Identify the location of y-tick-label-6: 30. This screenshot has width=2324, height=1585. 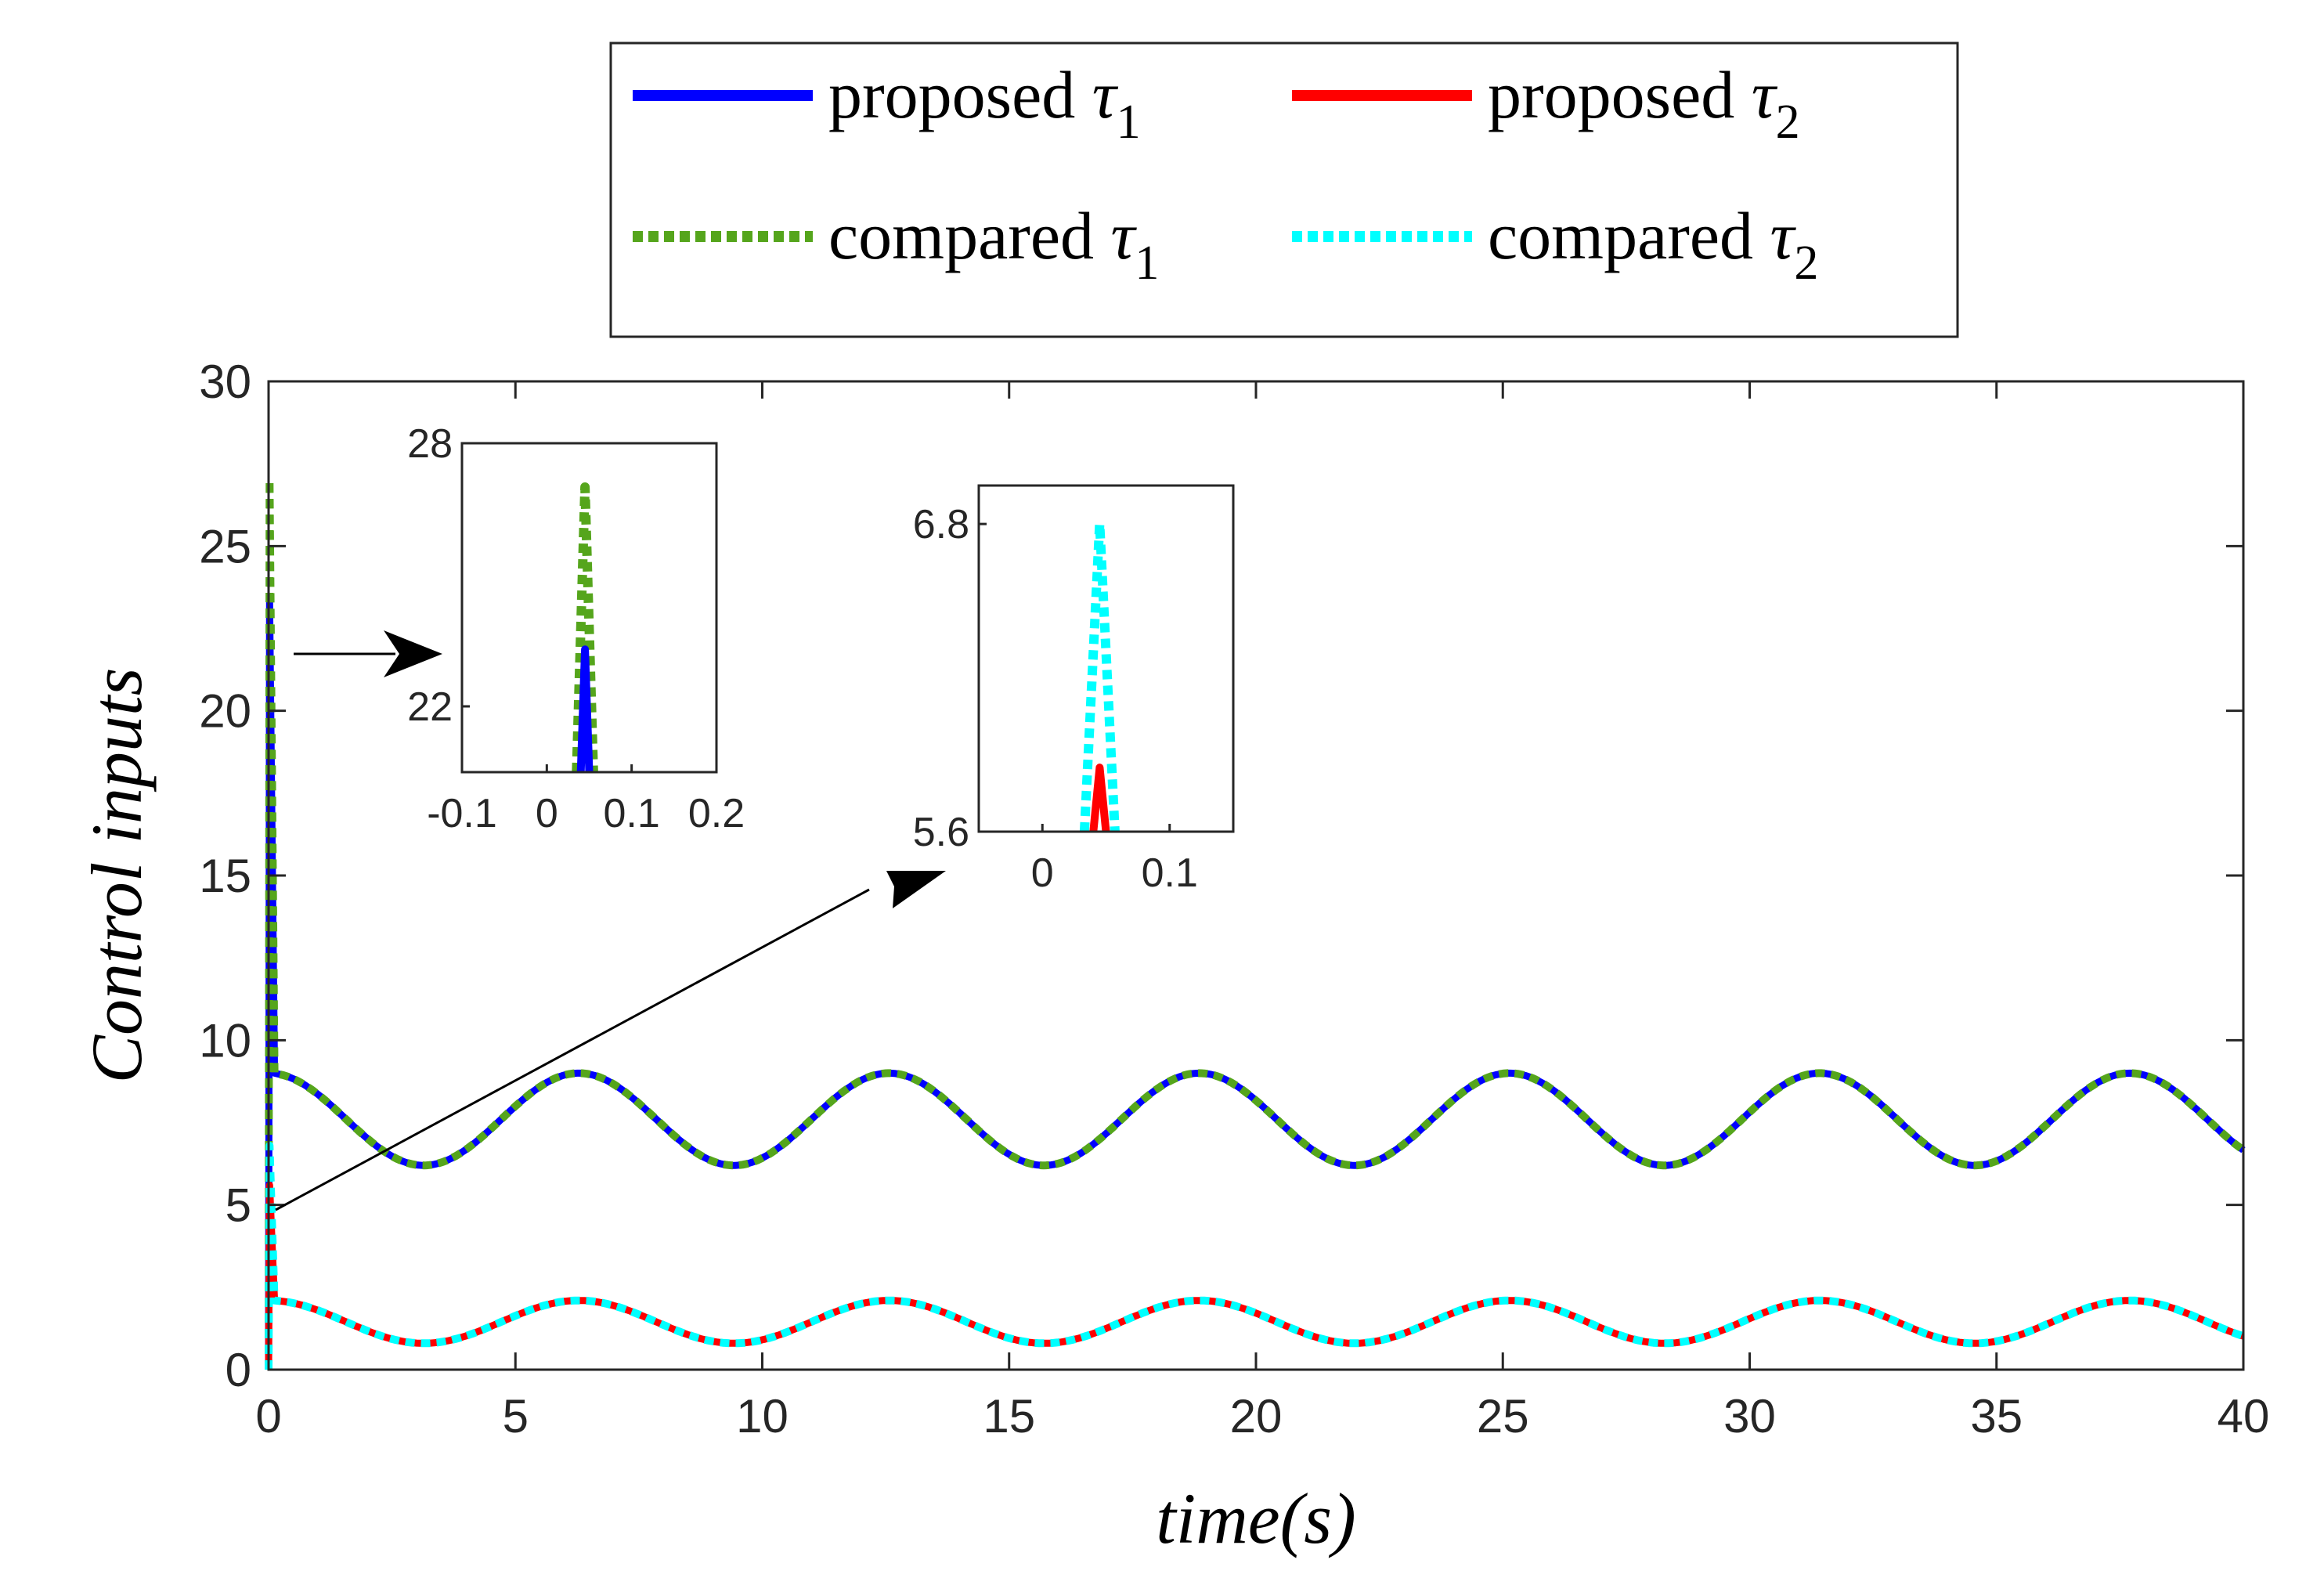
(225, 382).